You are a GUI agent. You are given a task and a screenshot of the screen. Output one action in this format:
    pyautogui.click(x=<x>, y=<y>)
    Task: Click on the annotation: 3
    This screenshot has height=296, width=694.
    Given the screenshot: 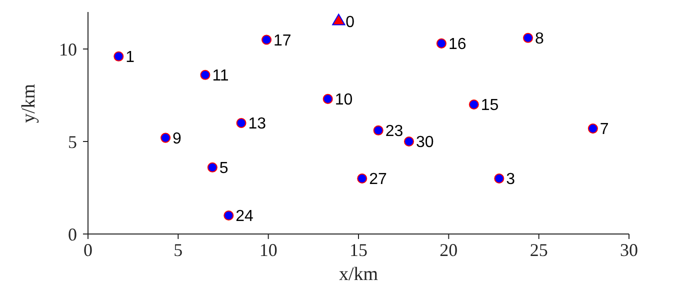 What is the action you would take?
    pyautogui.click(x=511, y=179)
    